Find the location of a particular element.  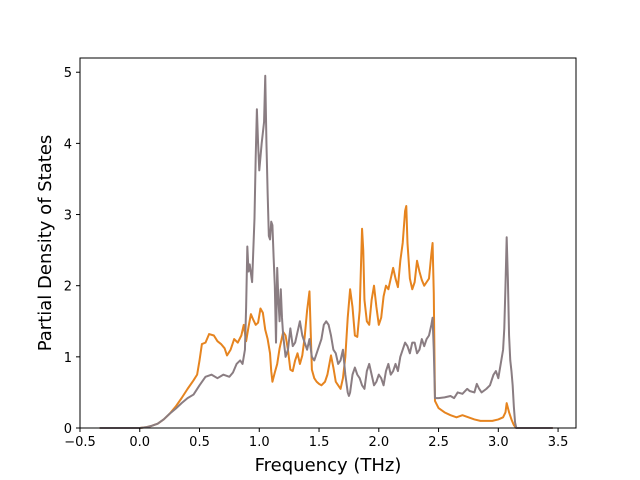

x-tick-label: −0.5 is located at coordinates (80, 442).